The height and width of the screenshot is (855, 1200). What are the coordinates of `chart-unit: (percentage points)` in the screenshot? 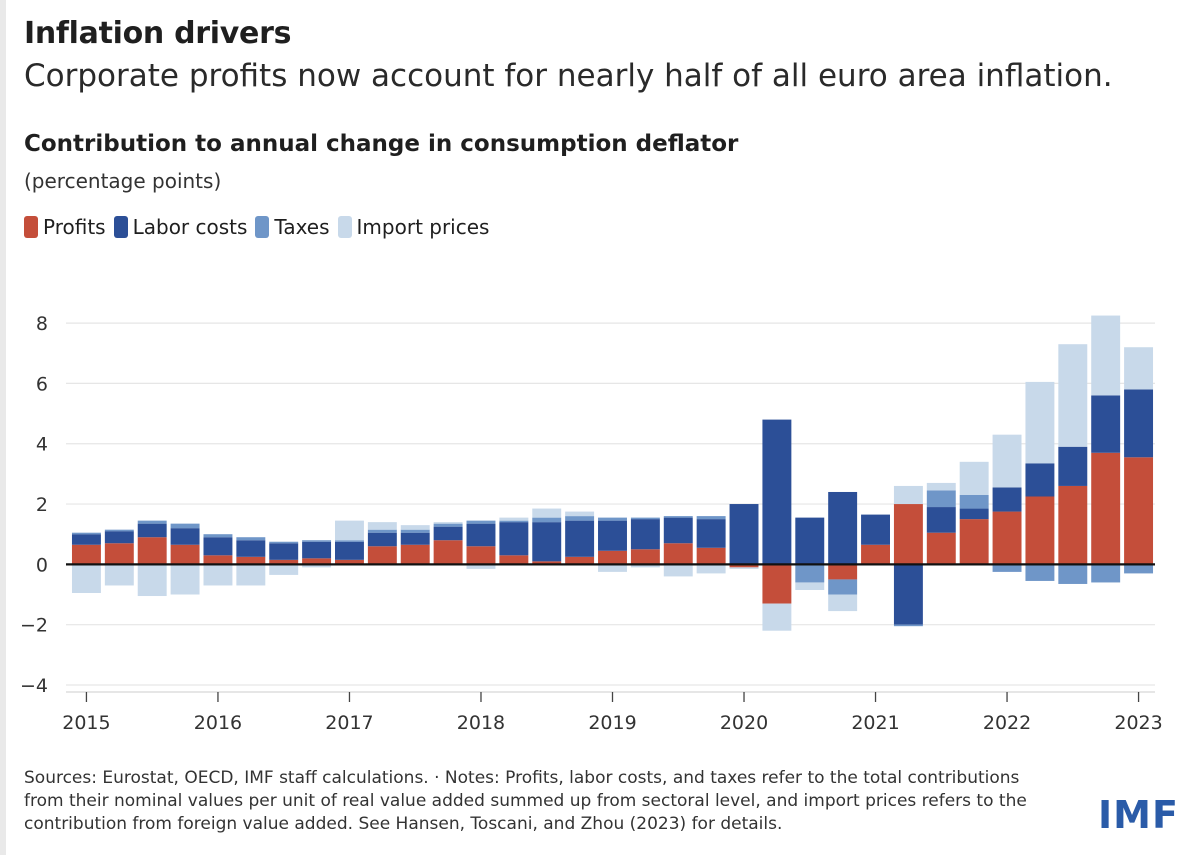 It's located at (123, 181).